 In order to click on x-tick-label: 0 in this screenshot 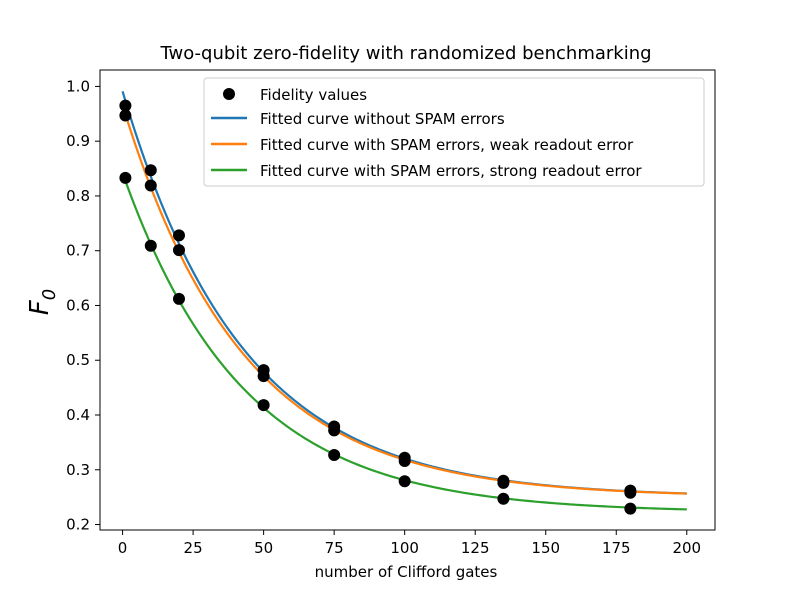, I will do `click(123, 548)`.